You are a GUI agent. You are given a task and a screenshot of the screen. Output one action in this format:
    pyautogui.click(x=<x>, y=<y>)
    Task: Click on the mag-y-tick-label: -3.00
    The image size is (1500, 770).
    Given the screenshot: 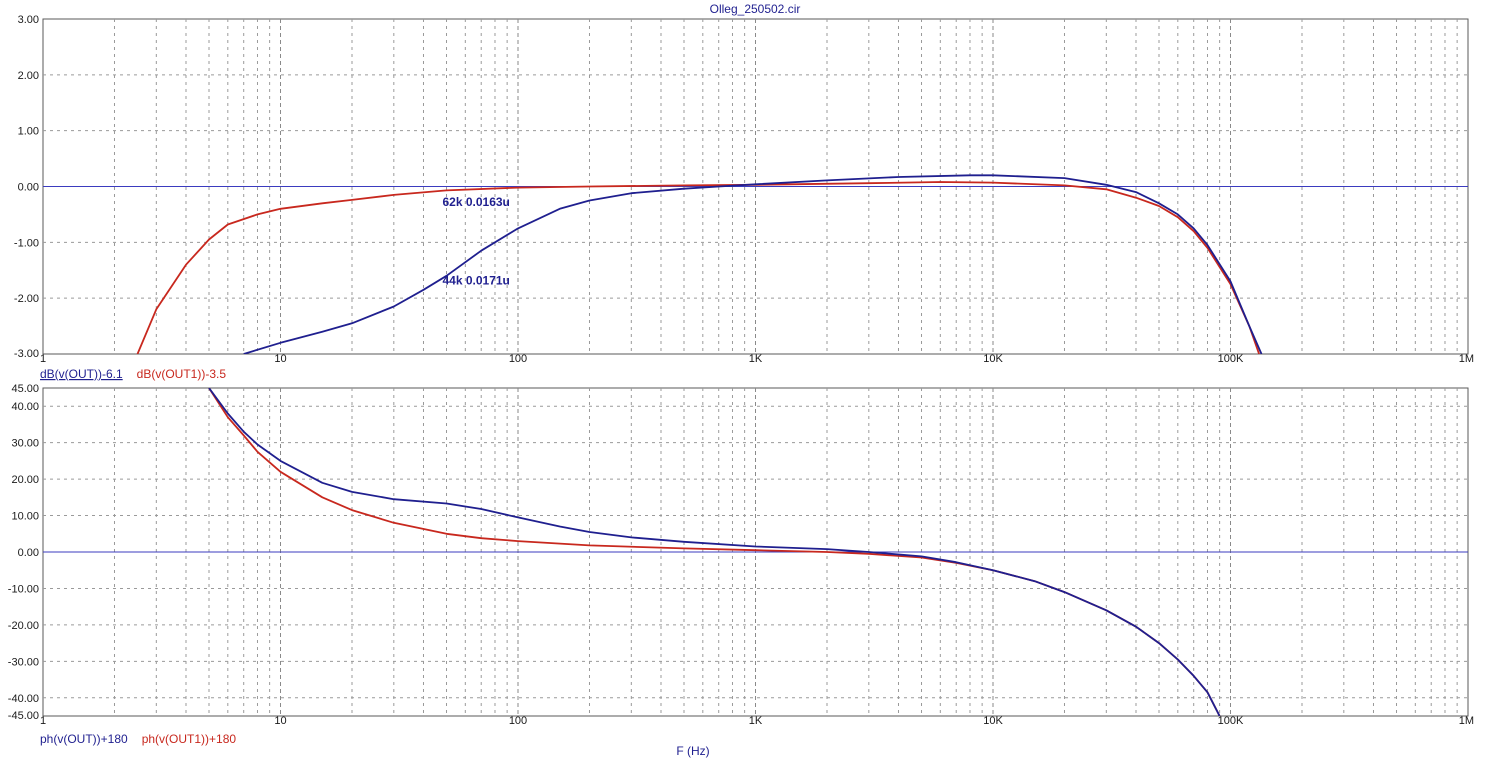 What is the action you would take?
    pyautogui.click(x=26, y=354)
    